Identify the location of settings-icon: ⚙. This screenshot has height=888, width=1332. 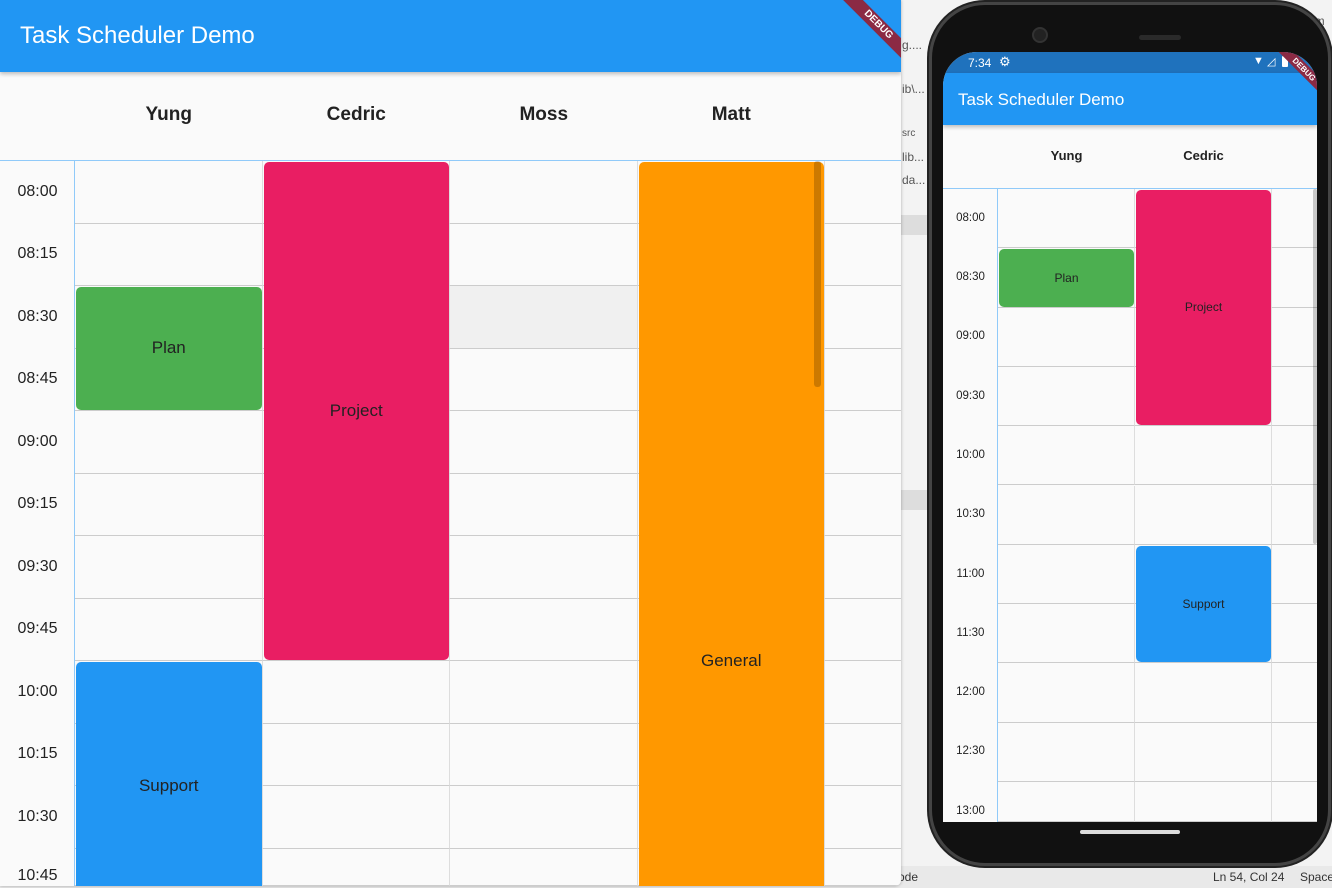
(1005, 61).